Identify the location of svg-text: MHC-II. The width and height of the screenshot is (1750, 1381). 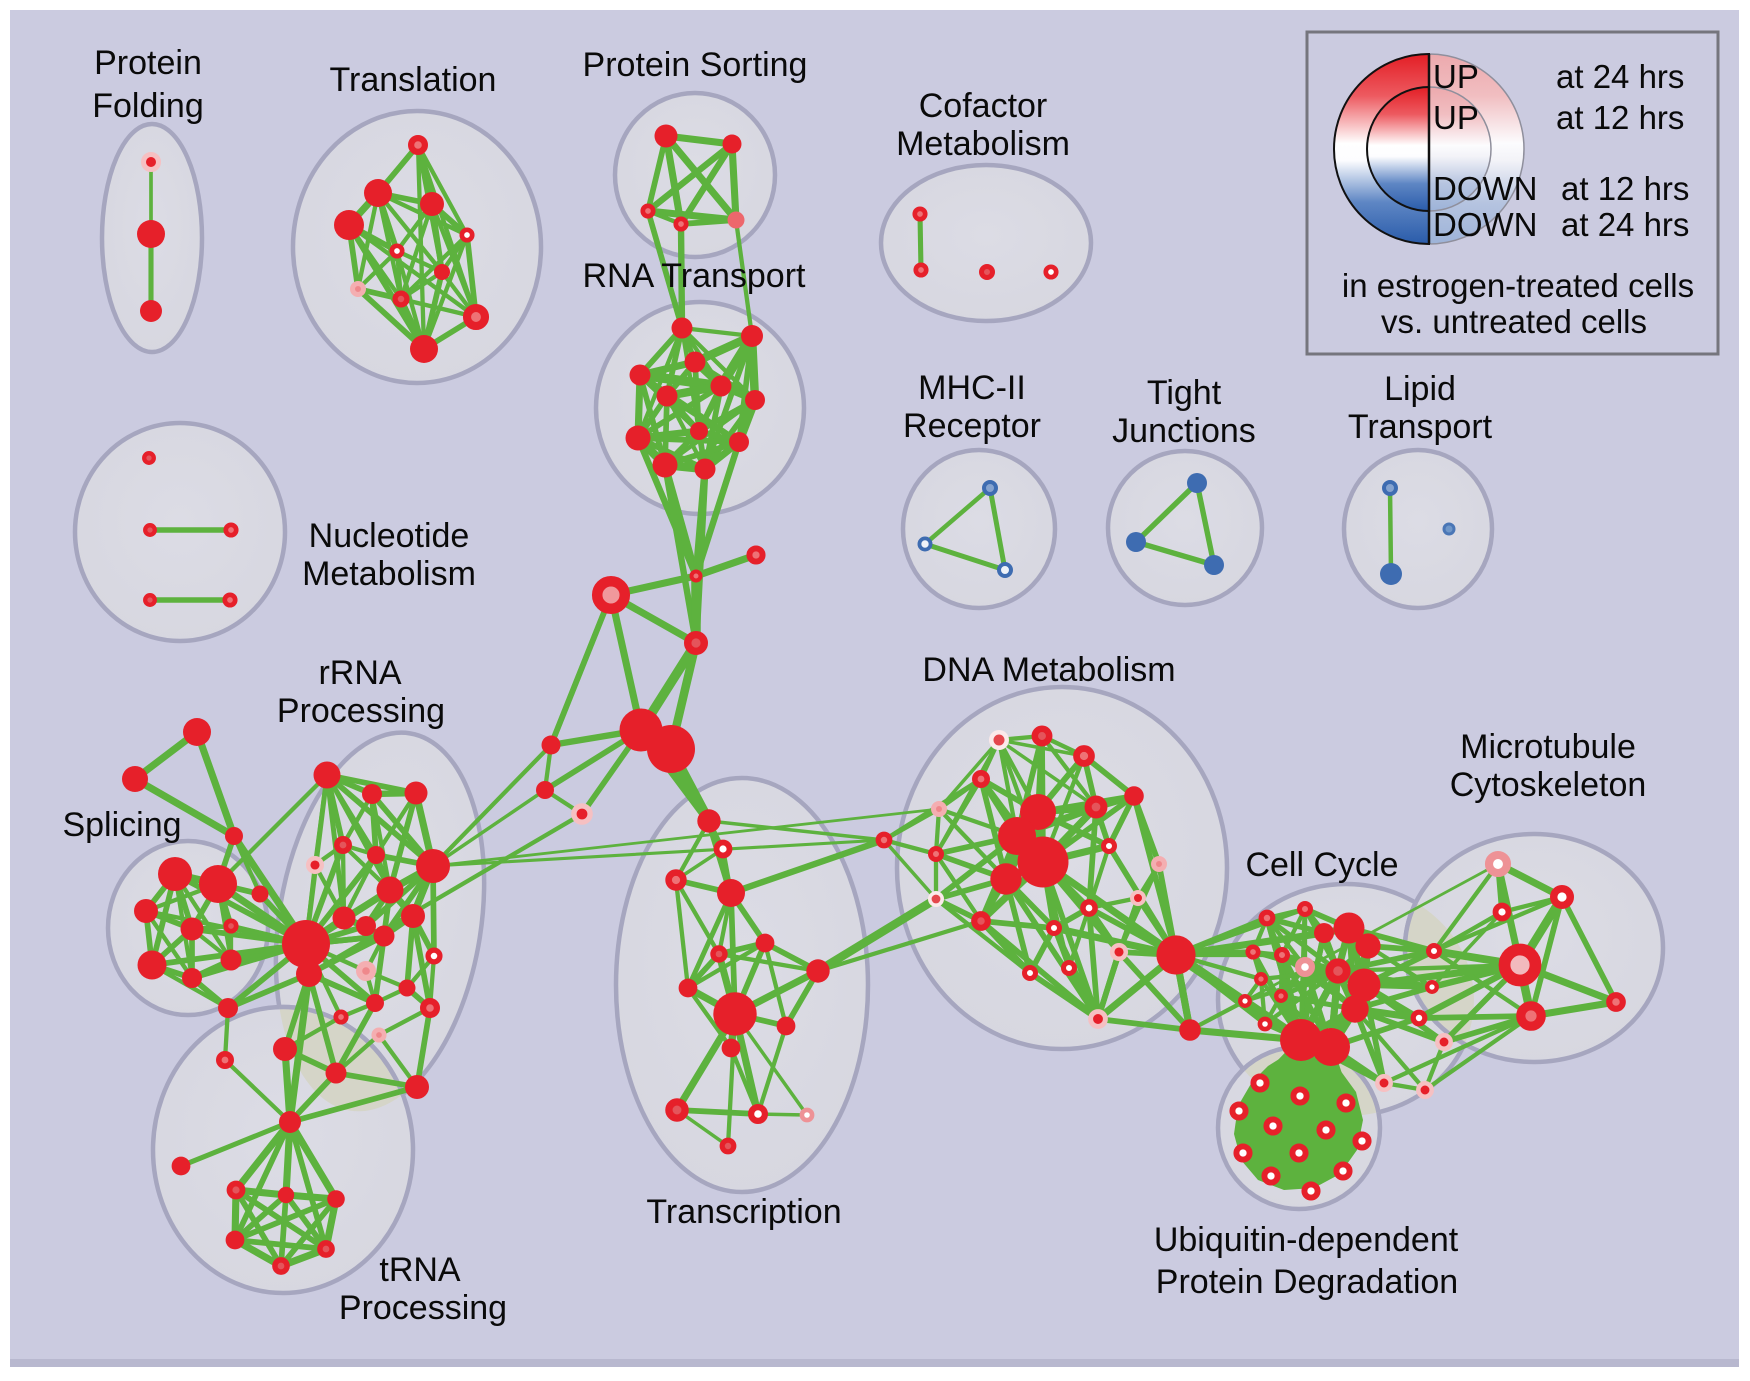
(972, 388).